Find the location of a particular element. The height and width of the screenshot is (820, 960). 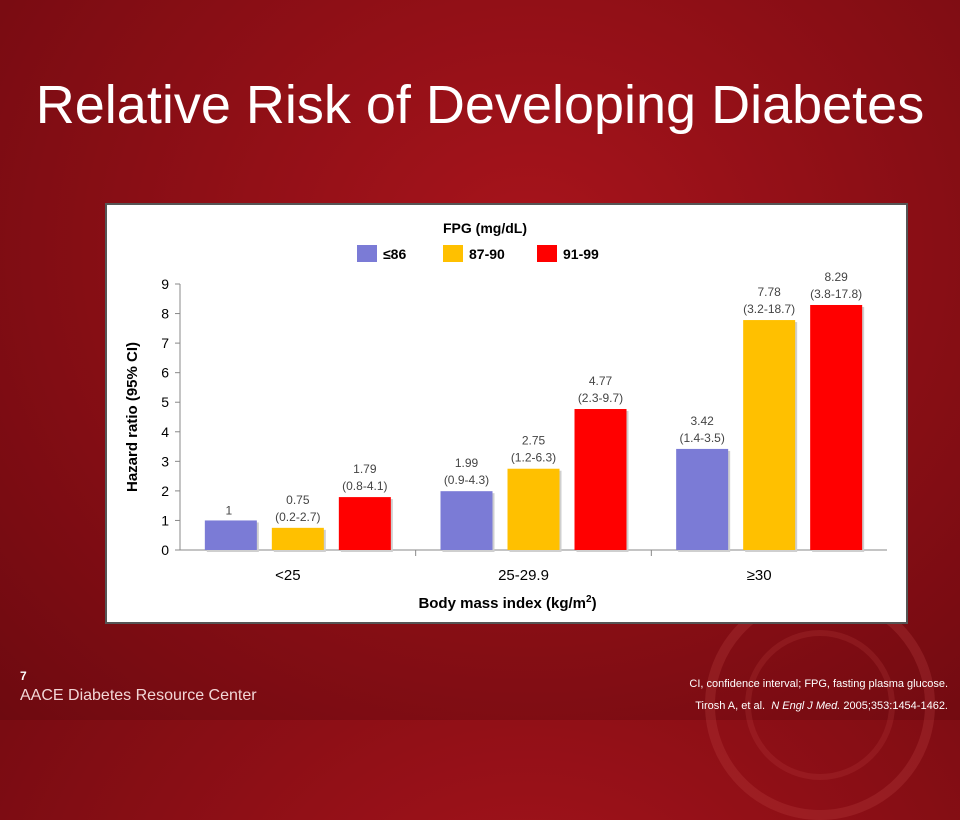

y-tick-label: 5 is located at coordinates (165, 402).